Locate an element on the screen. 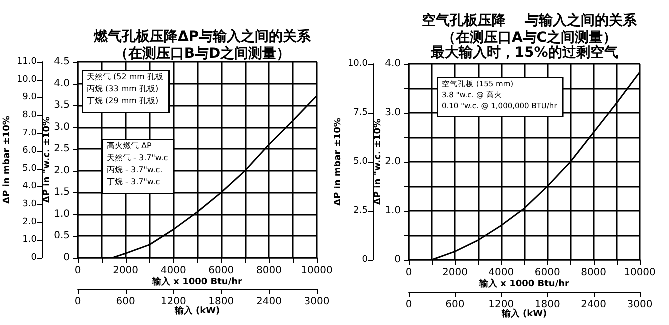  chart-subtitle: （在测压口B与D之间测量） is located at coordinates (202, 53).